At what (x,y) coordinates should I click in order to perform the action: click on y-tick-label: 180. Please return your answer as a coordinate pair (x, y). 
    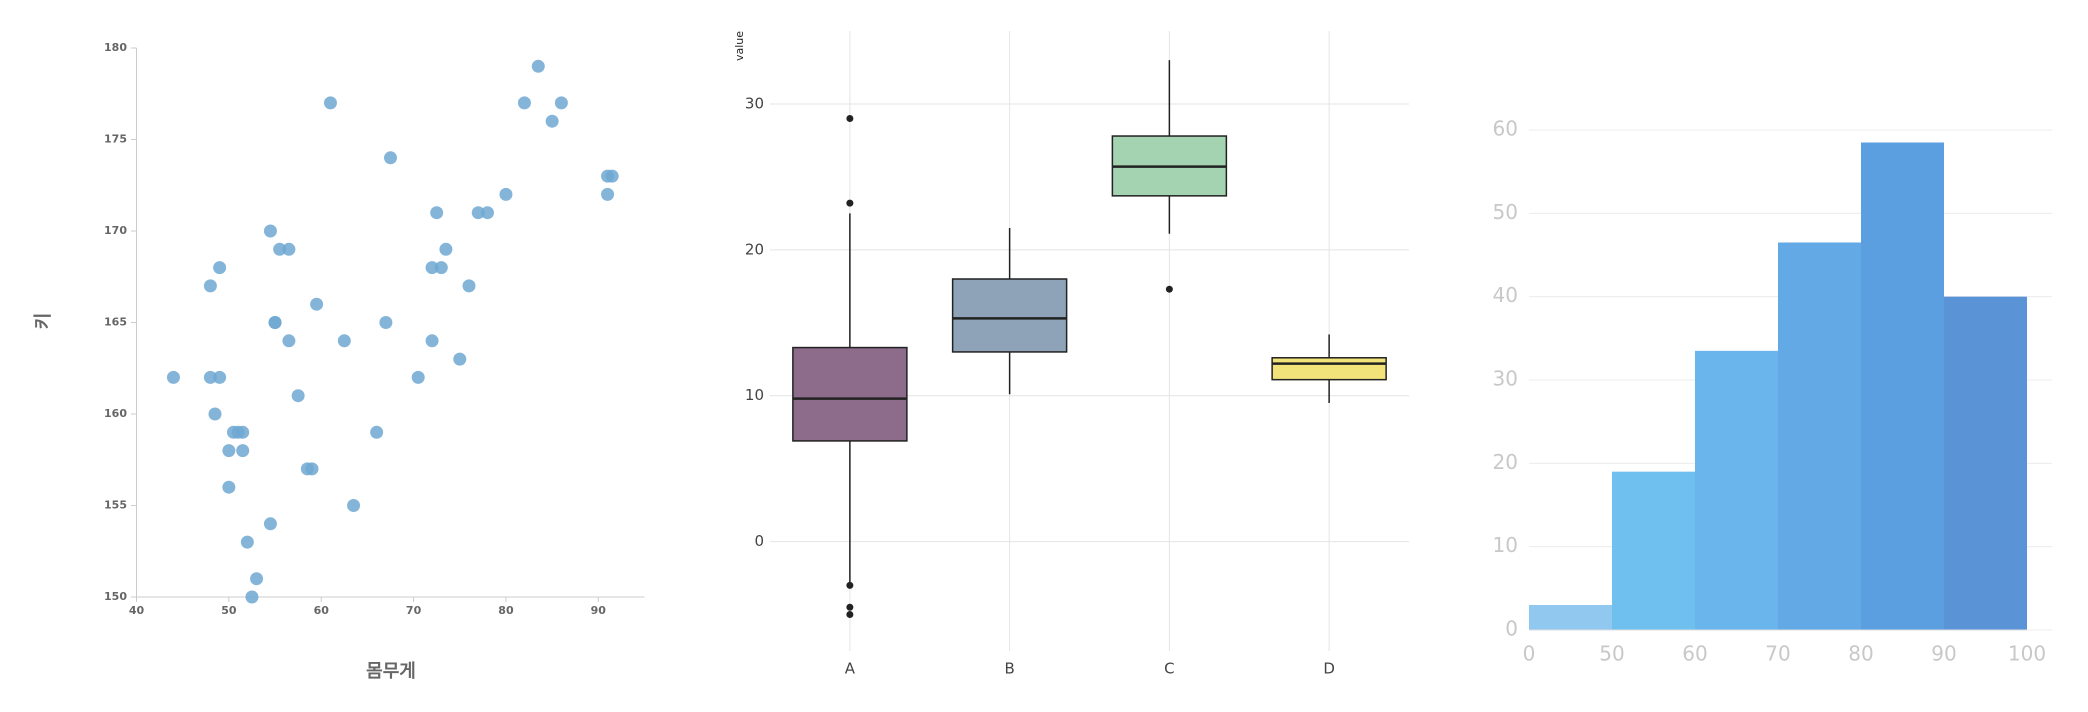
    Looking at the image, I should click on (115, 47).